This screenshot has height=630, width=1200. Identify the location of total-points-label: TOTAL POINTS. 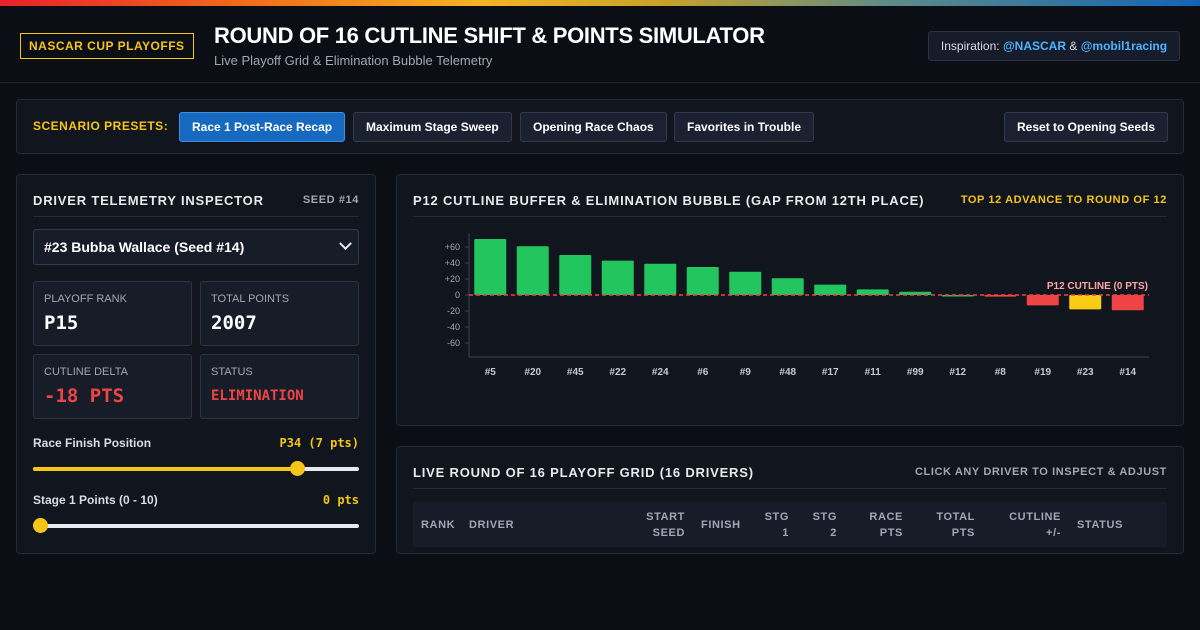
(250, 299).